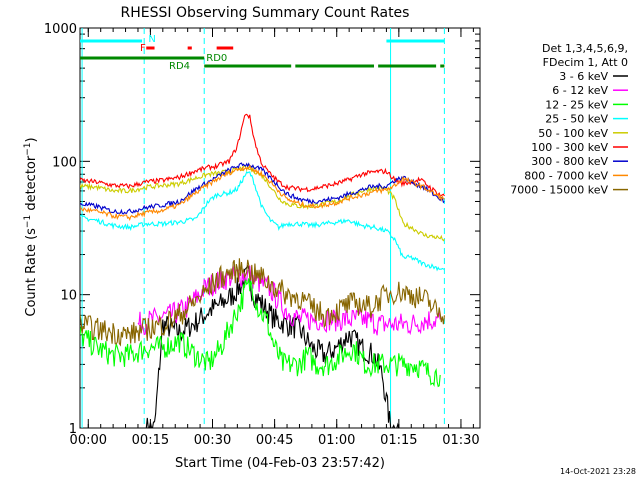  What do you see at coordinates (460, 440) in the screenshot?
I see `x-tick-label: 01:30` at bounding box center [460, 440].